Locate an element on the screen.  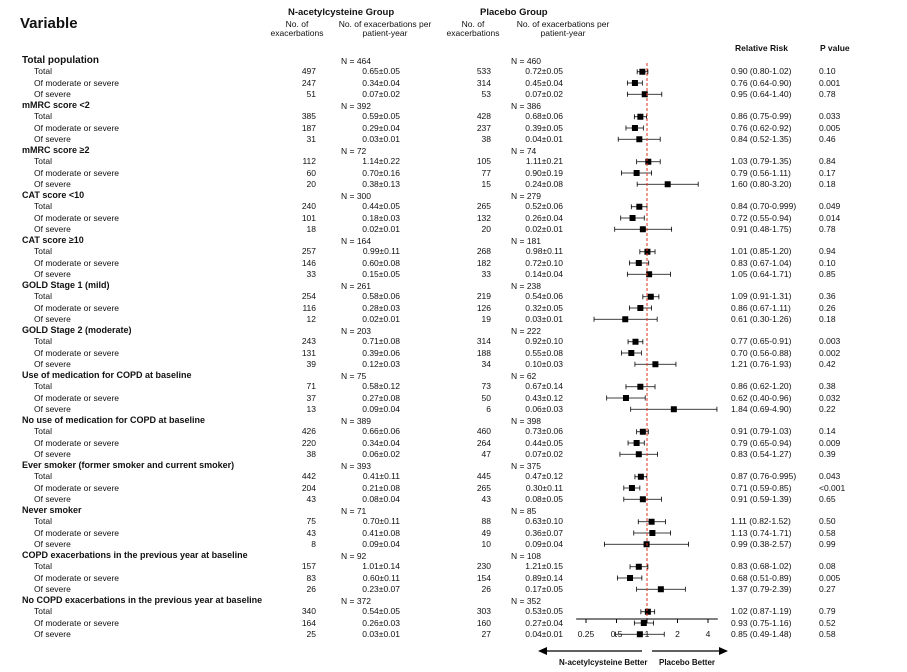
nac-group-n: N = 392 is located at coordinates (356, 106).